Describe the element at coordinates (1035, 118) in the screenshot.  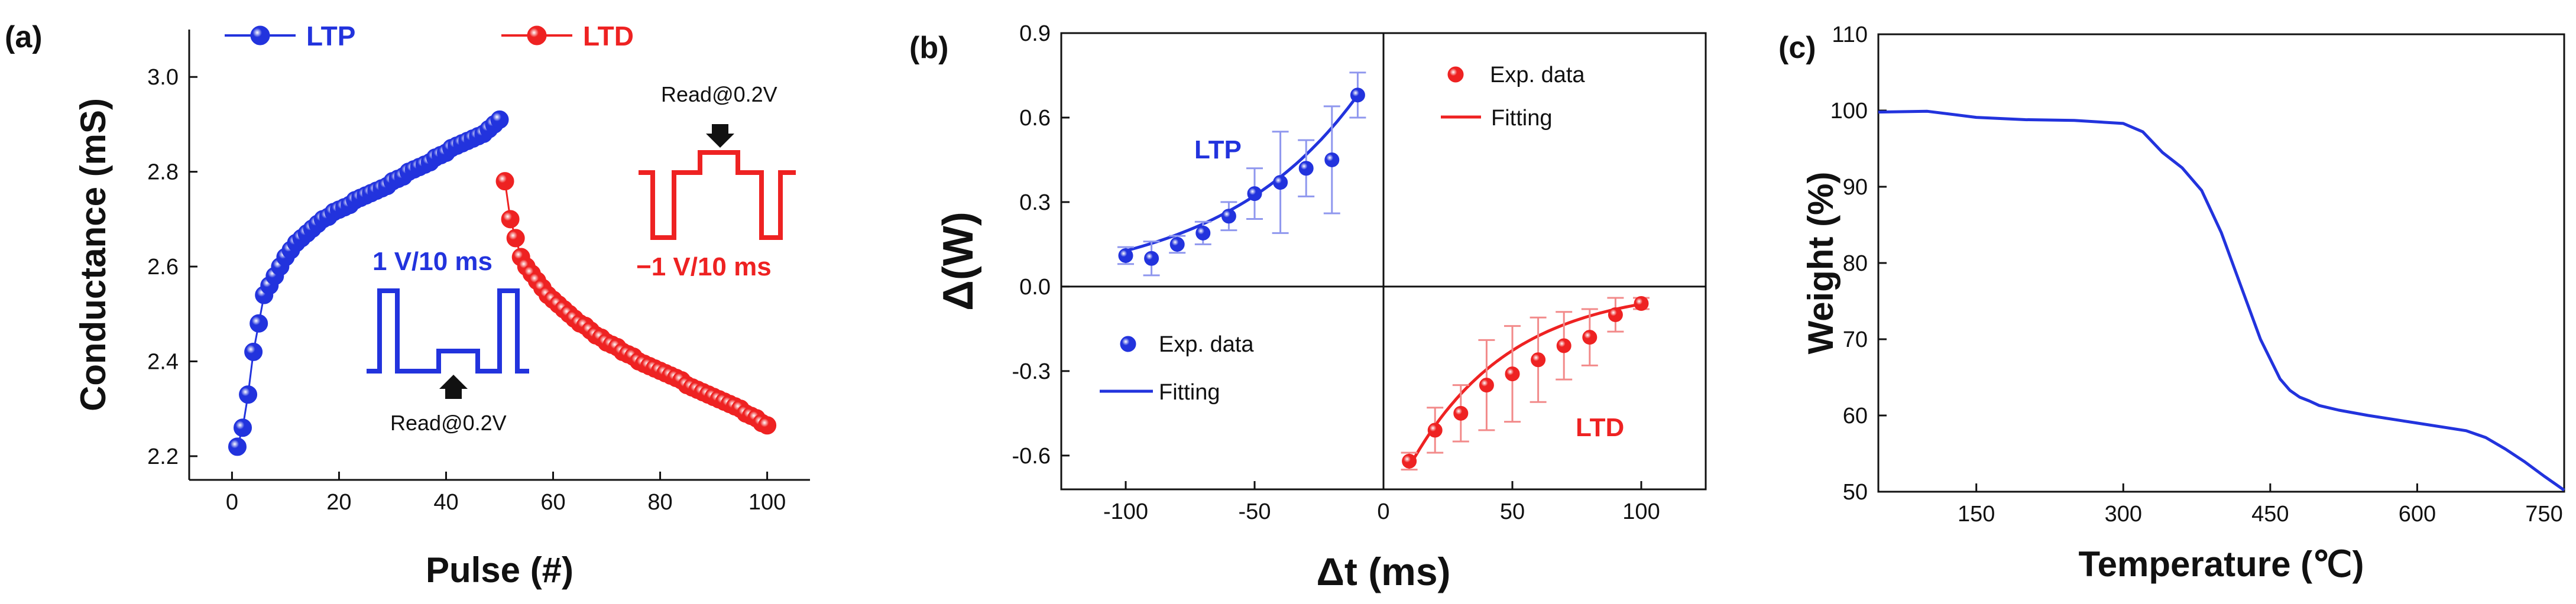
I see `y-tick-label: 0.6` at that location.